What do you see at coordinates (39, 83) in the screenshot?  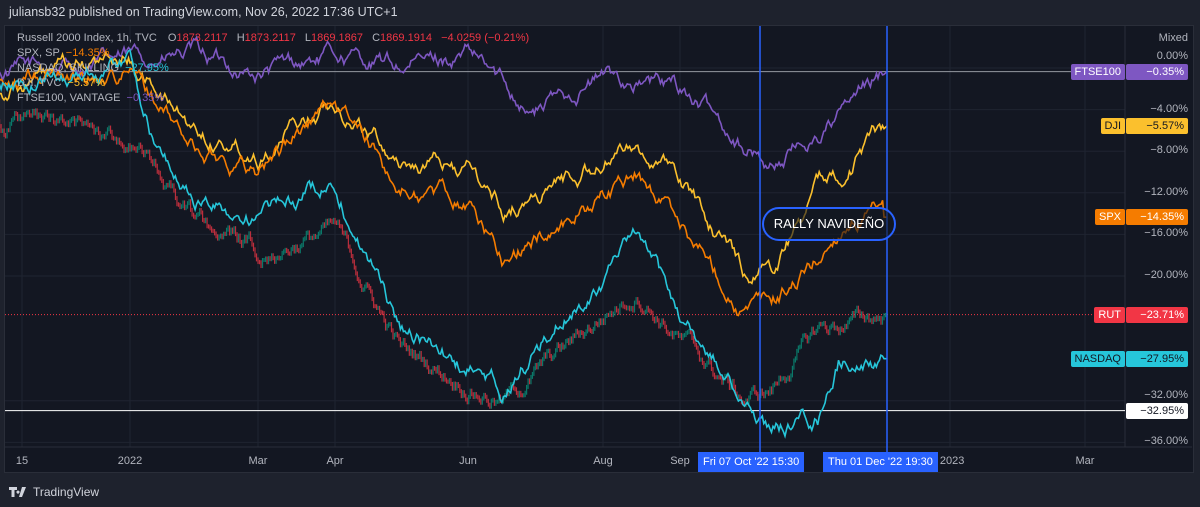 I see `legend-item-name: DJI, TVC` at bounding box center [39, 83].